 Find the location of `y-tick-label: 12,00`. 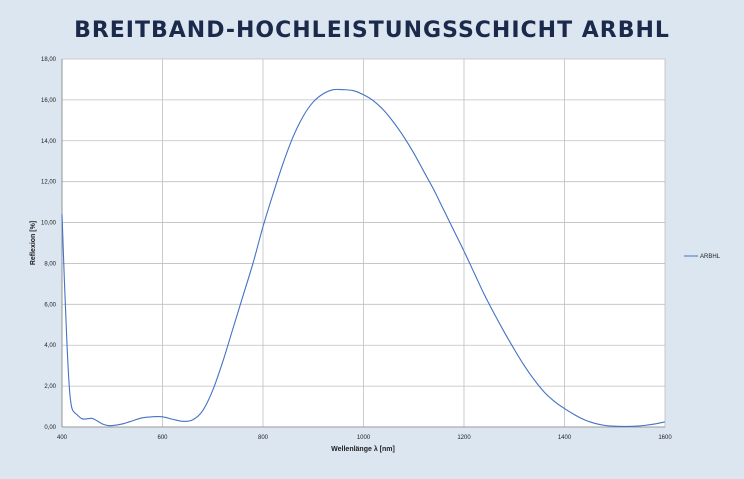

y-tick-label: 12,00 is located at coordinates (49, 183).